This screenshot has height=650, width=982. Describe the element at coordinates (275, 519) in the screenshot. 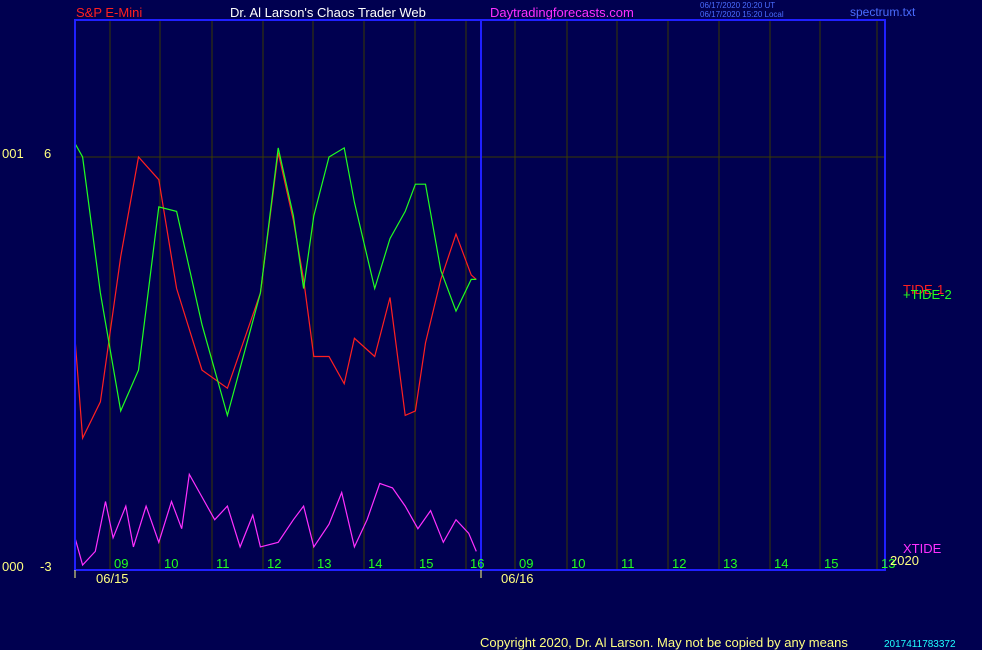

I see `series-line-xtide` at that location.